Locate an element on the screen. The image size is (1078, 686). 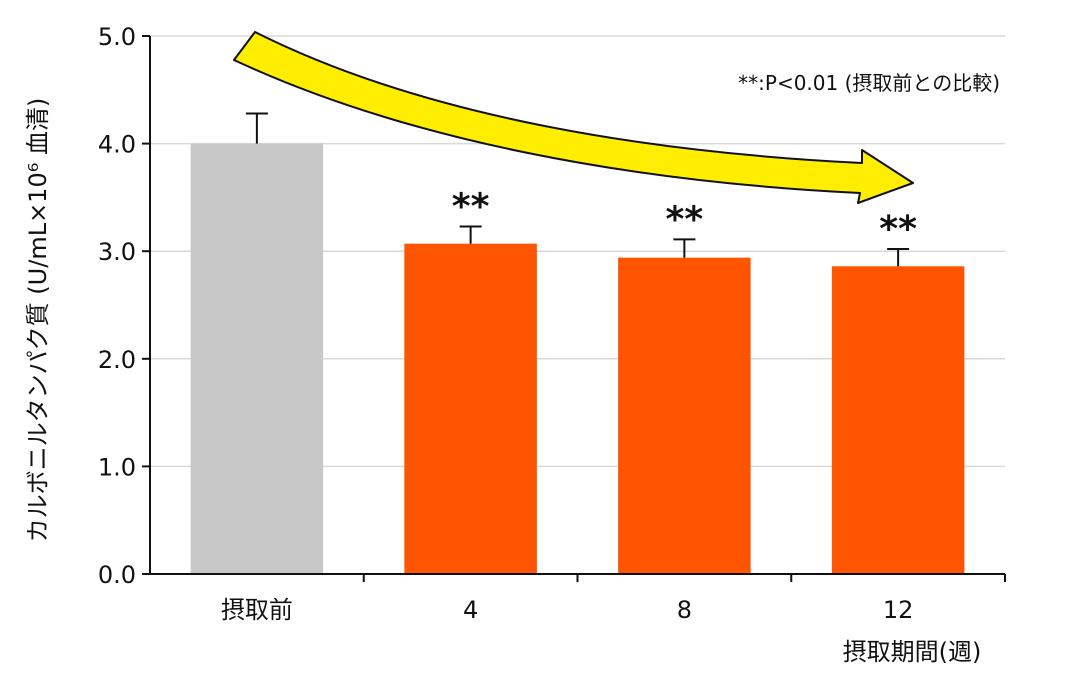
y-ticks: 0.0 1.0 2.0 3.0 4.0 5.0 is located at coordinates (124, 306).